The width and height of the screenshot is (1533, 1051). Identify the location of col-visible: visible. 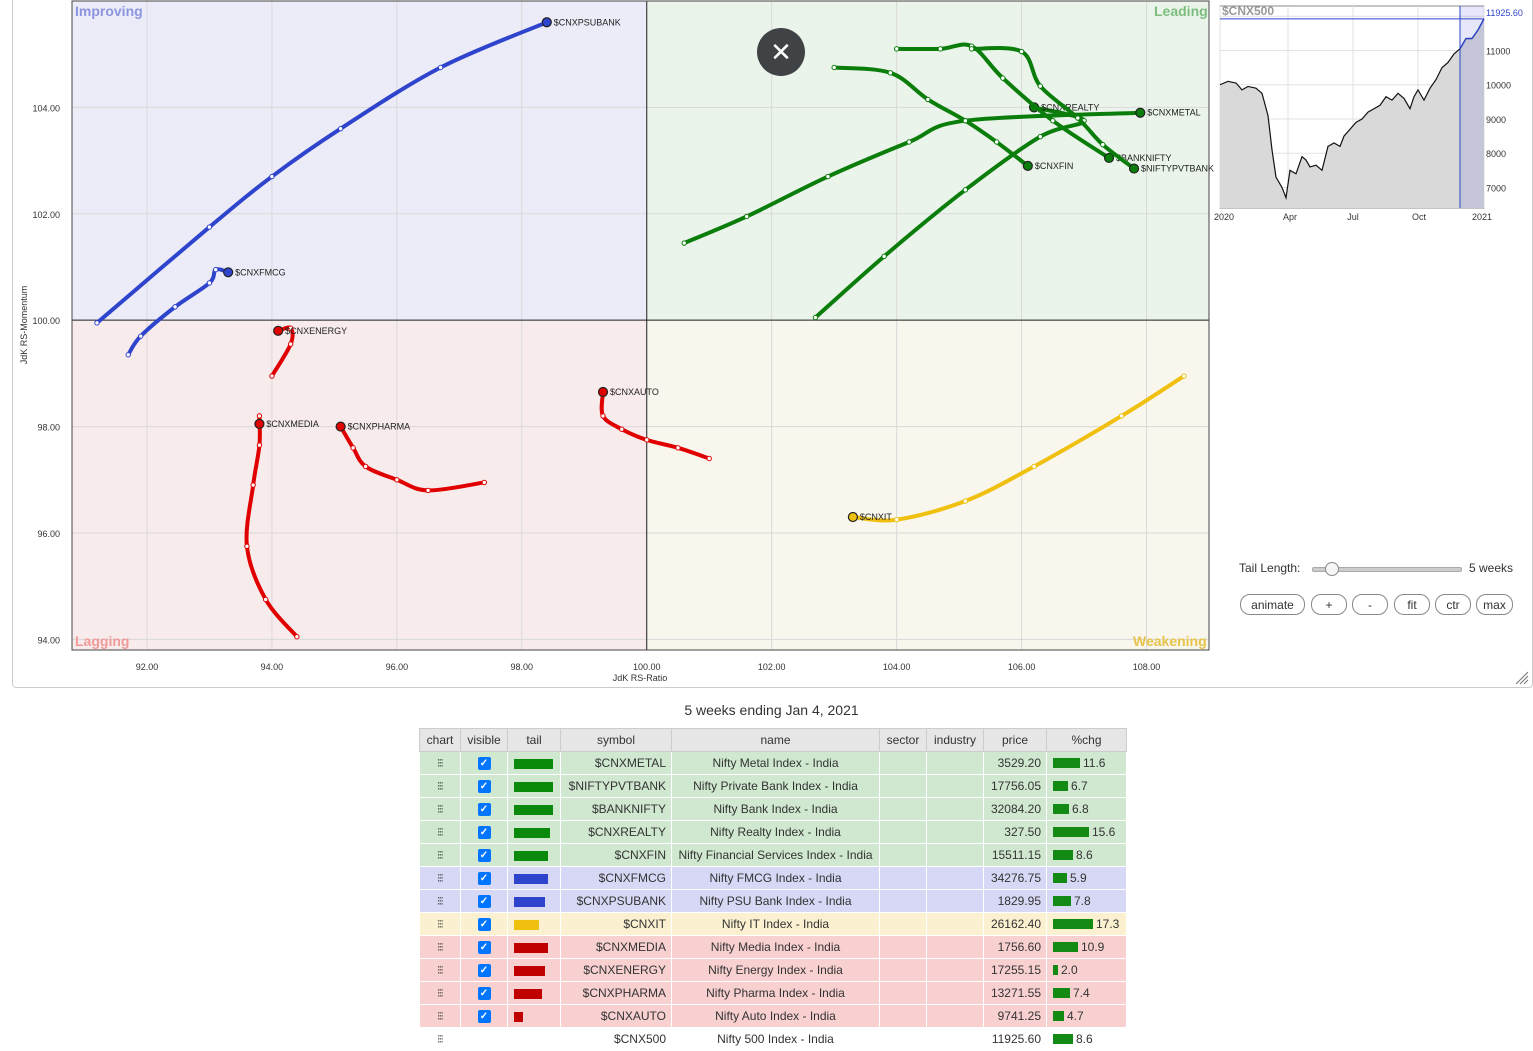
(484, 740).